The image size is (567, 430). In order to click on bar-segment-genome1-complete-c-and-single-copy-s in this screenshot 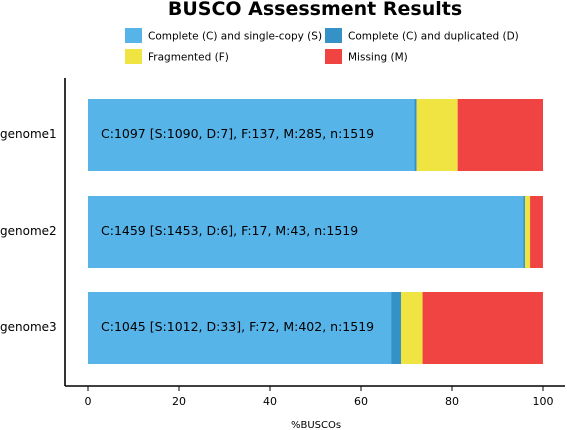, I will do `click(251, 135)`.